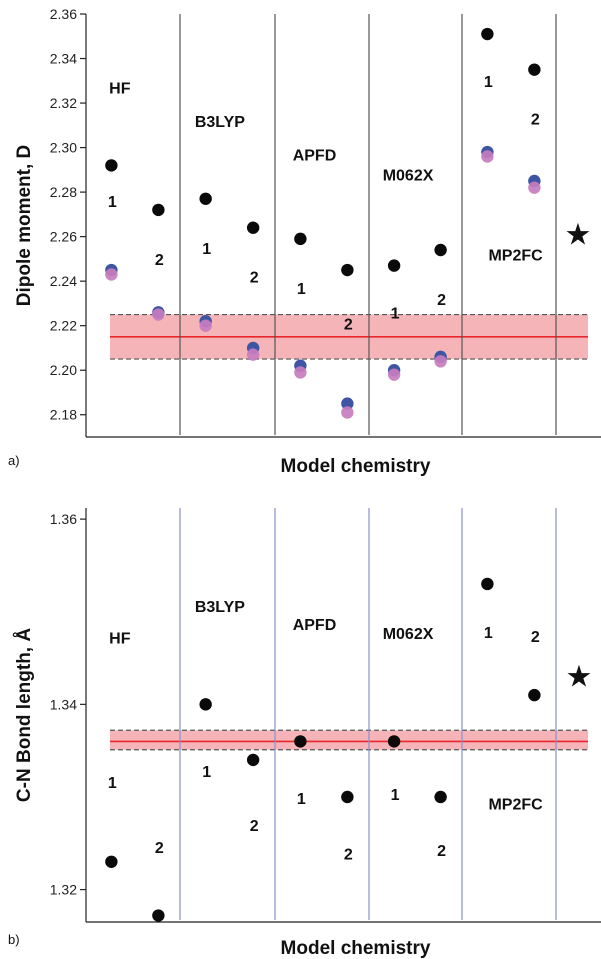 The width and height of the screenshot is (601, 959). Describe the element at coordinates (347, 403) in the screenshot. I see `point-blue` at that location.